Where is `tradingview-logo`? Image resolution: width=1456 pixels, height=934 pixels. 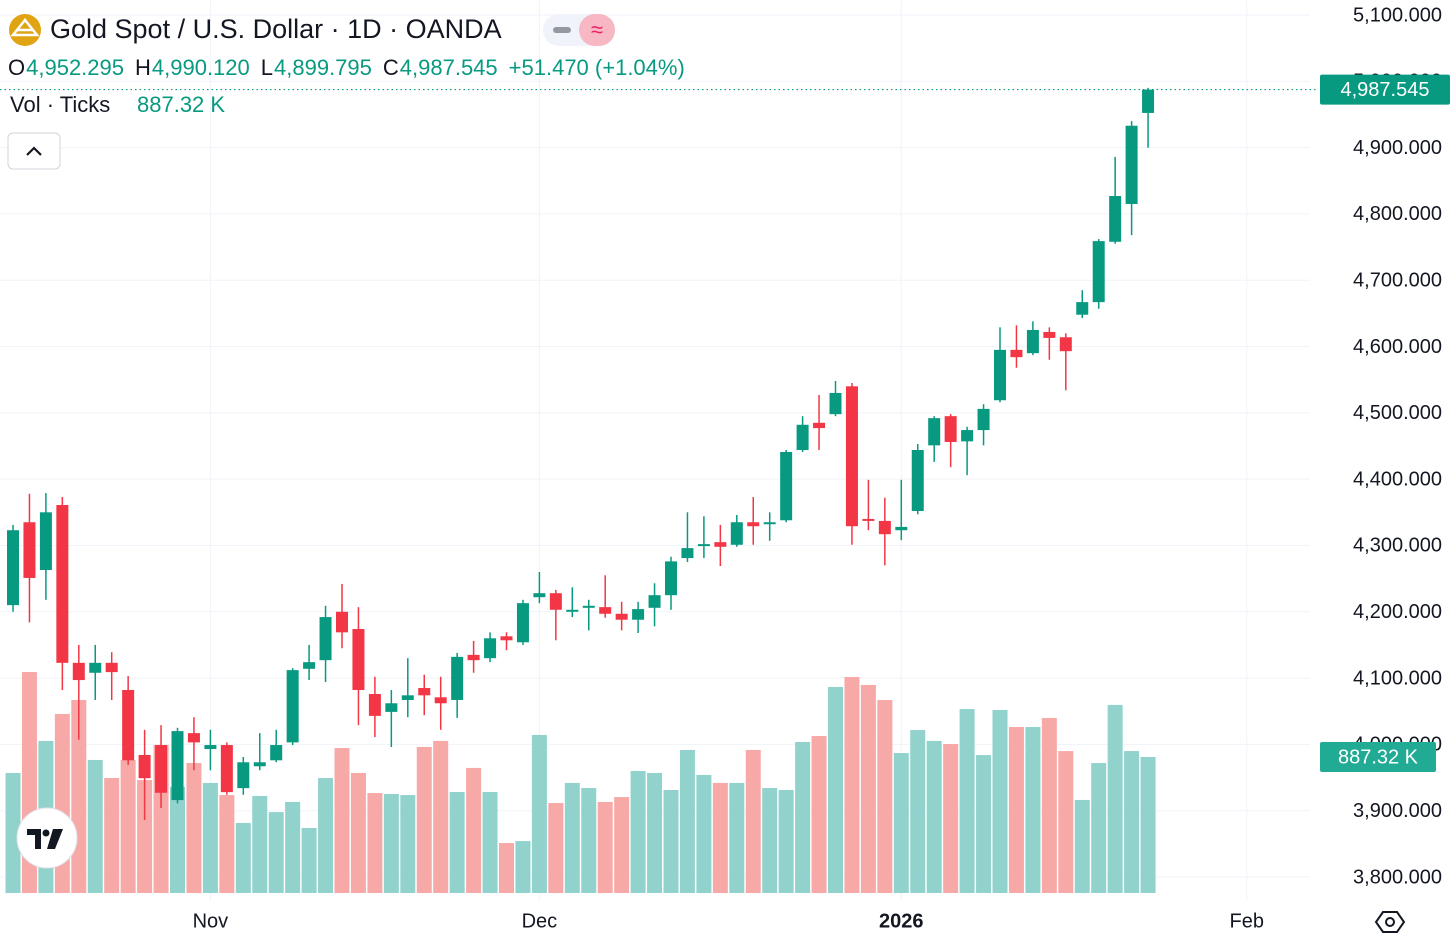 tradingview-logo is located at coordinates (47, 838).